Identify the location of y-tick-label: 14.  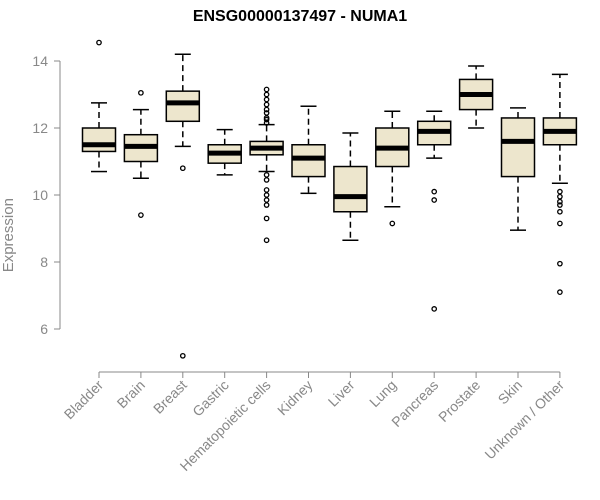
(40, 61).